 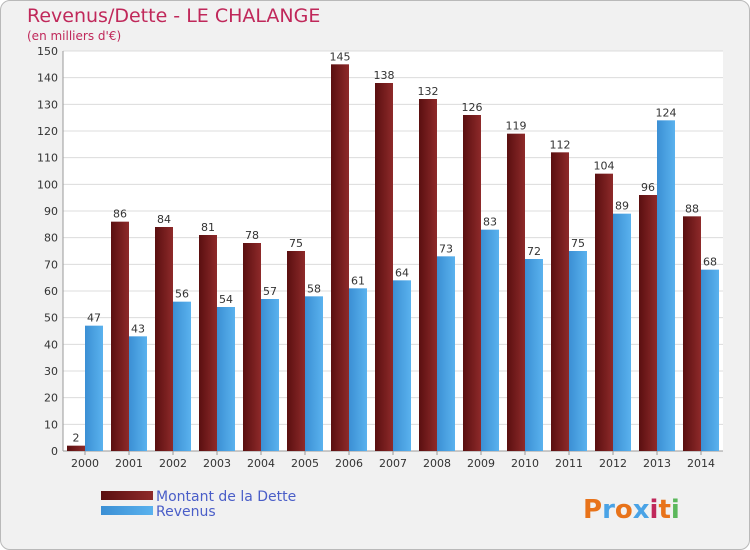 I want to click on bar-dette-2001, so click(x=120, y=336).